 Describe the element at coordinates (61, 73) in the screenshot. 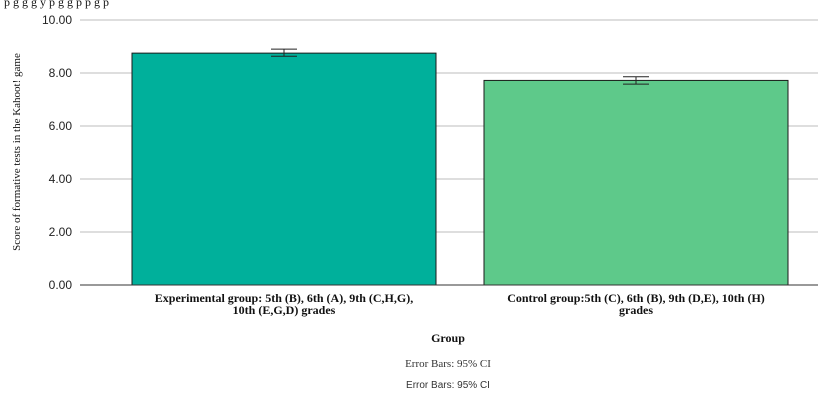

I see `y-tick-label: 8.00` at that location.